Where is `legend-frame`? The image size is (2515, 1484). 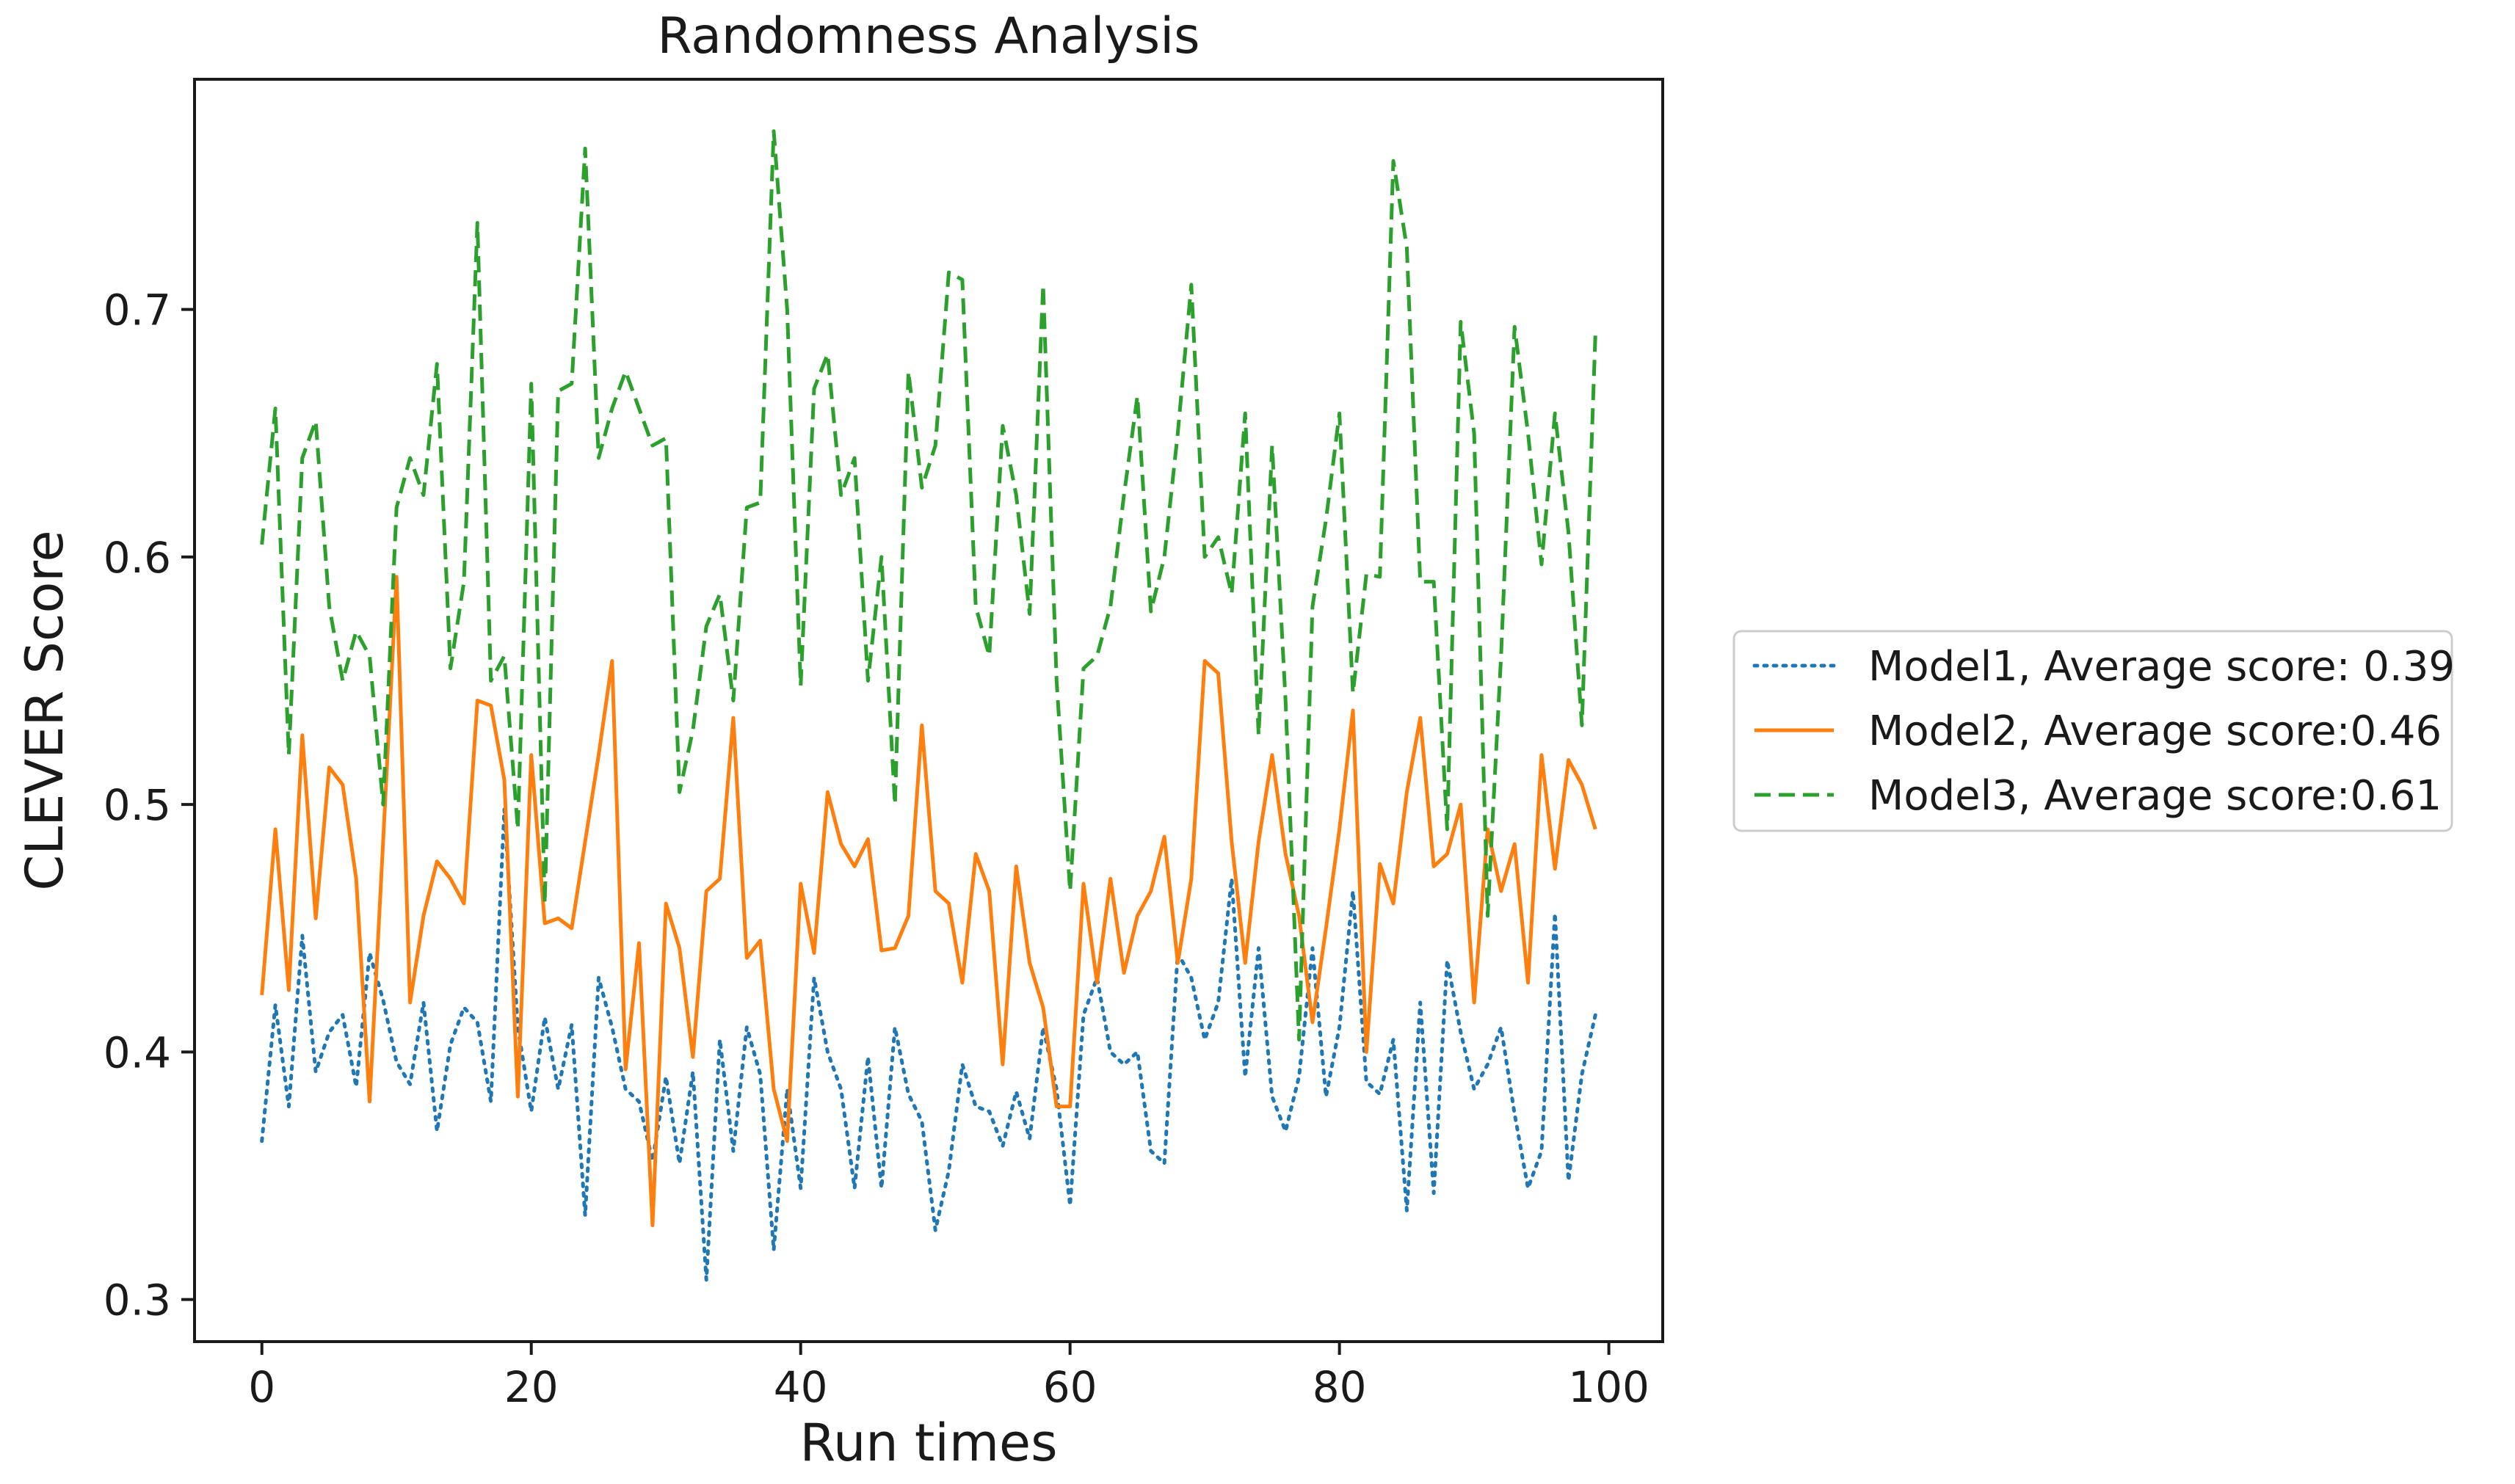 legend-frame is located at coordinates (2092, 731).